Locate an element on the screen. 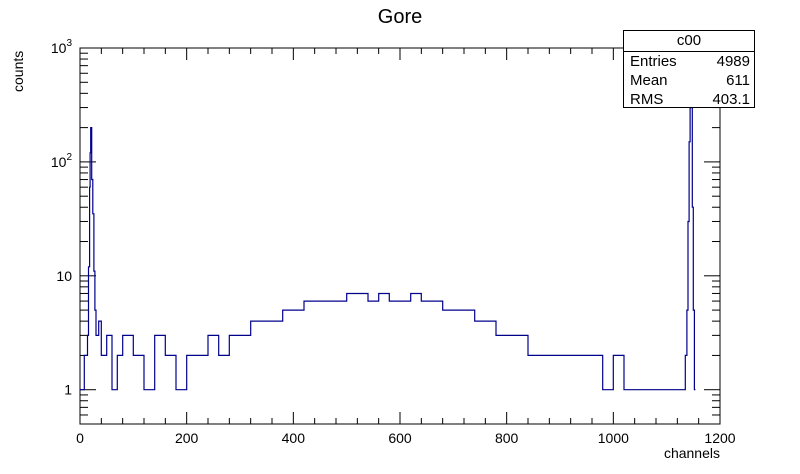 This screenshot has width=800, height=474. stats-box: c00 Entries 4989 Mean 611 RMS 403.1 is located at coordinates (689, 69).